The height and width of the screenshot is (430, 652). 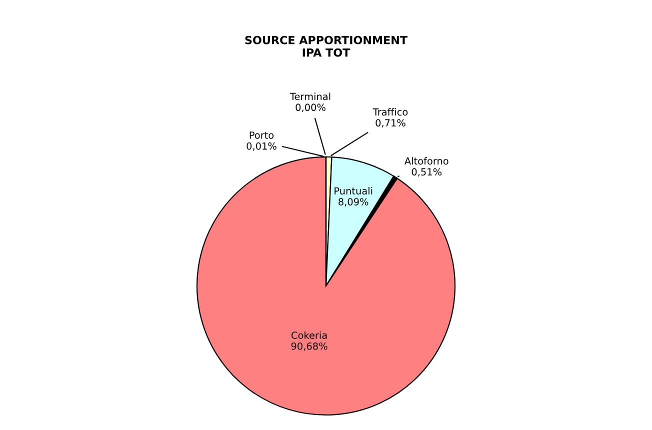 I want to click on data-label: 0,51%, so click(x=427, y=172).